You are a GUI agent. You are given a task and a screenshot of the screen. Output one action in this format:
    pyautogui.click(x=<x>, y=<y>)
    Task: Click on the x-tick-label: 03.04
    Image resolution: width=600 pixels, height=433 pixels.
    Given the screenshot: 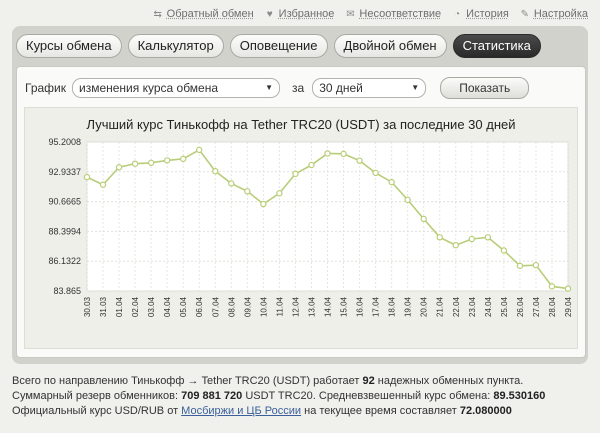 What is the action you would take?
    pyautogui.click(x=151, y=306)
    